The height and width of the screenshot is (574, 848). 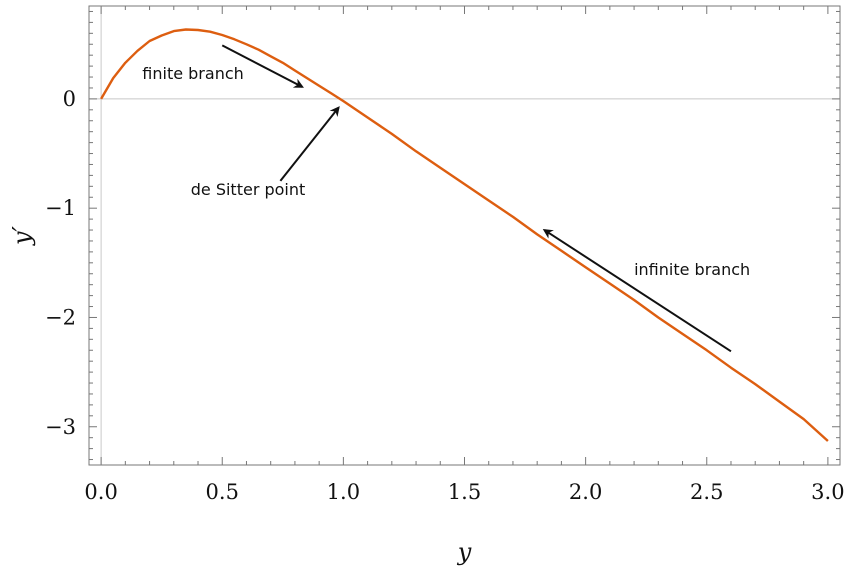 I want to click on x-tick-label: 2.5, so click(x=706, y=492).